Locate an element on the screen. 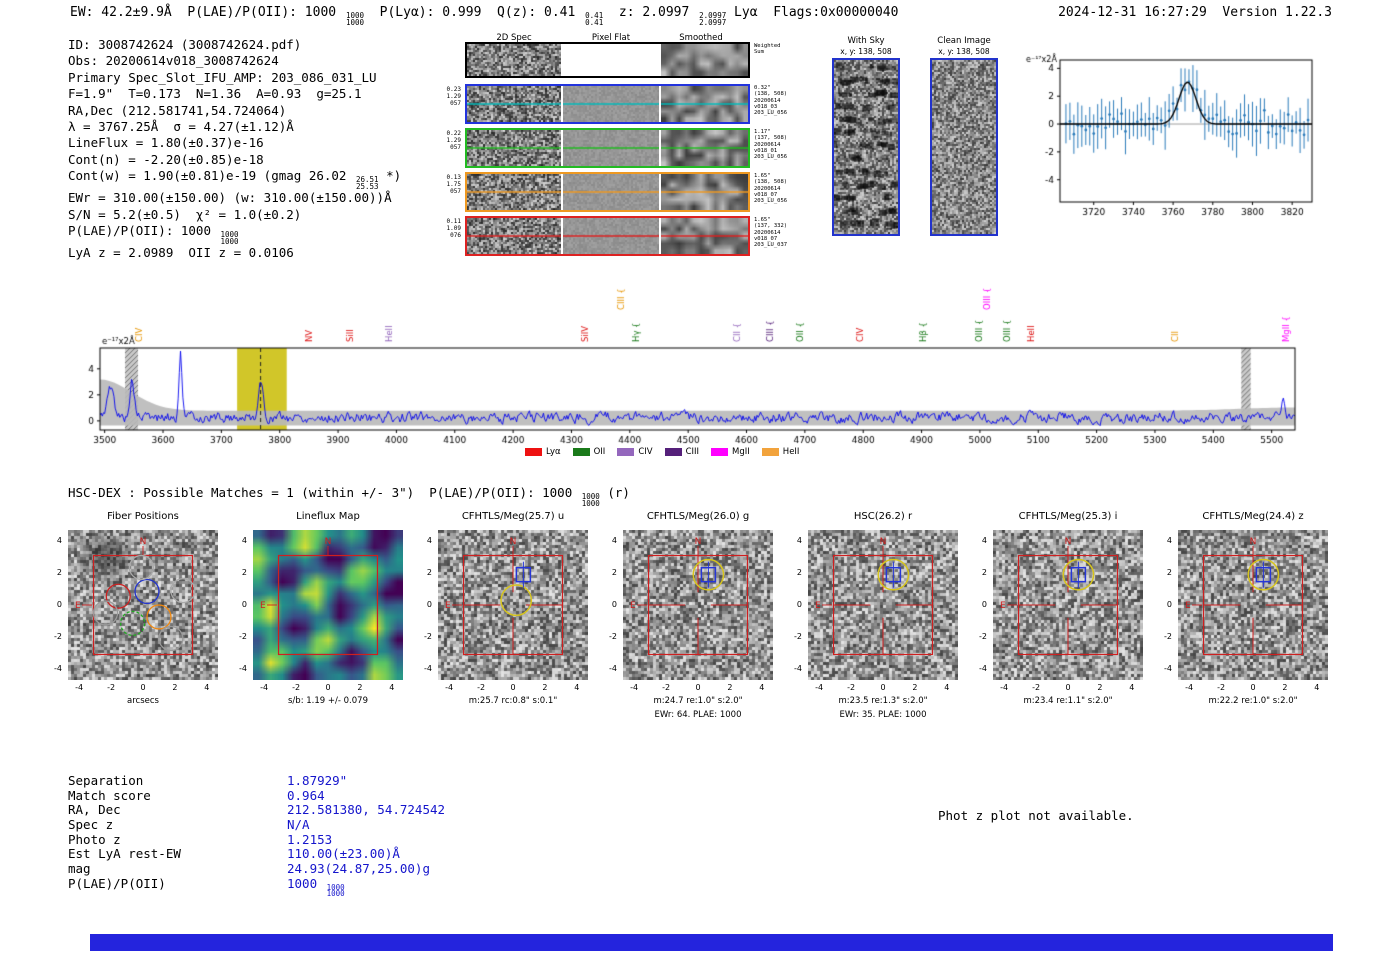 This screenshot has height=953, width=1400. match-value: 212.581380, 54.724542 is located at coordinates (366, 810).